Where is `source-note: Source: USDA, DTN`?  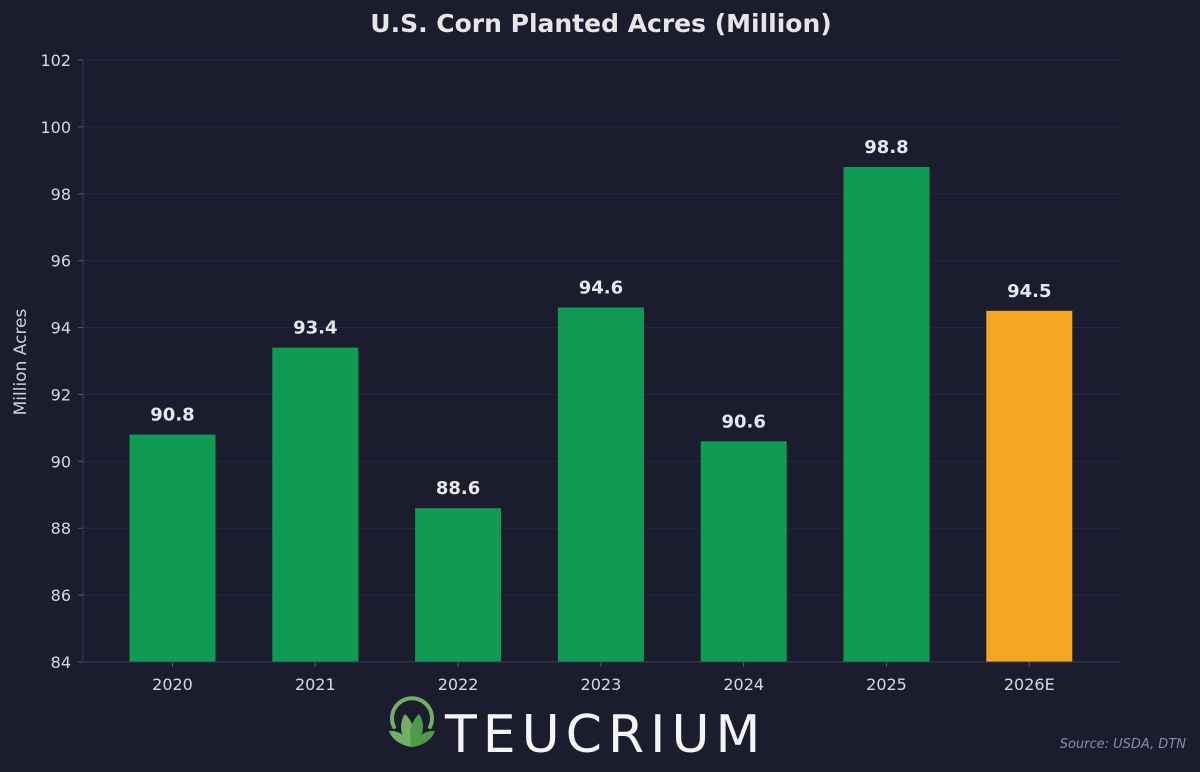
source-note: Source: USDA, DTN is located at coordinates (1123, 744).